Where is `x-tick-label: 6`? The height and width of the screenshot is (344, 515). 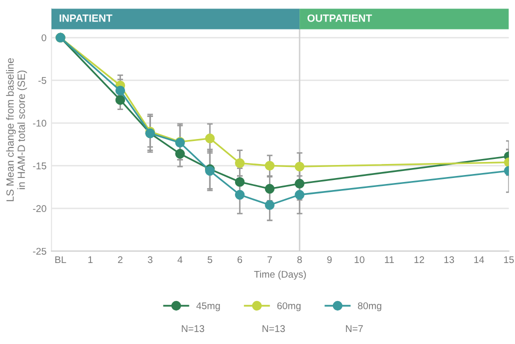 x-tick-label: 6 is located at coordinates (240, 260).